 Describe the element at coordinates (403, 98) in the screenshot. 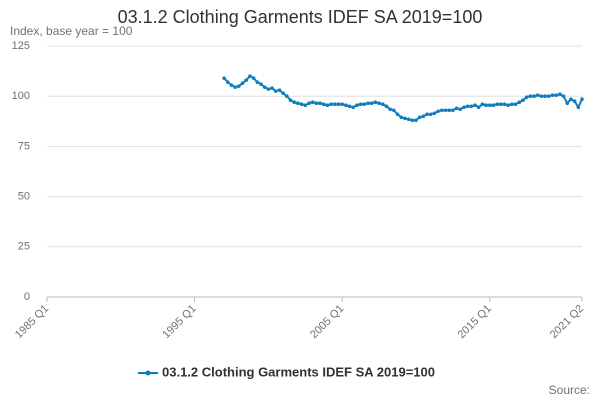

I see `series-line` at that location.